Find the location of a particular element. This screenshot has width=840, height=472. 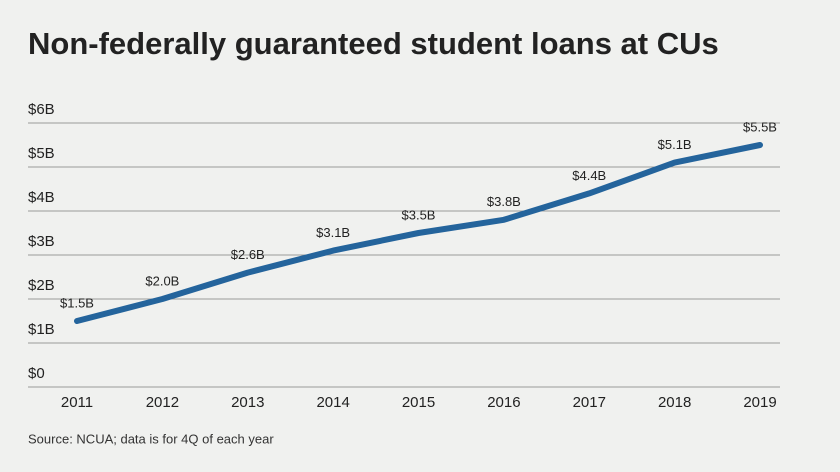

value-label: $3.8B is located at coordinates (504, 201).